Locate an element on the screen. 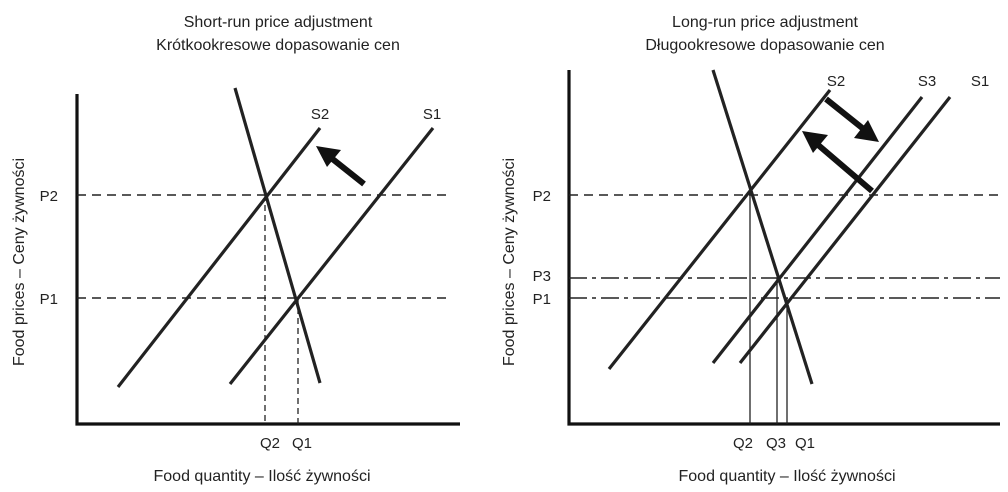  right-s3-curve is located at coordinates (817, 230).